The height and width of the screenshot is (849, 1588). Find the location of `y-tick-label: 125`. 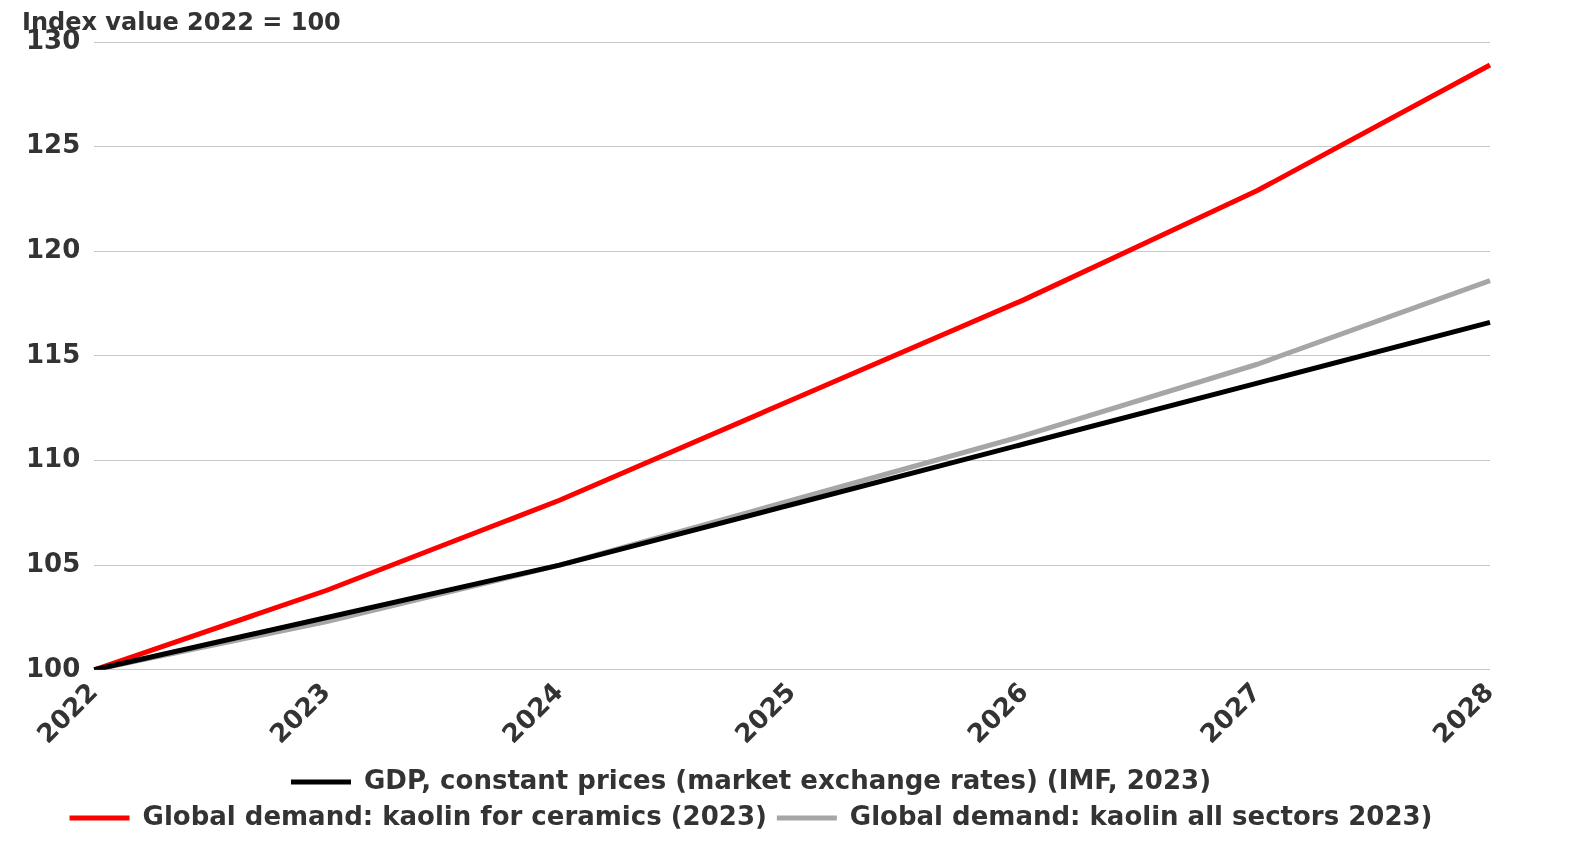

y-tick-label: 125 is located at coordinates (53, 144).